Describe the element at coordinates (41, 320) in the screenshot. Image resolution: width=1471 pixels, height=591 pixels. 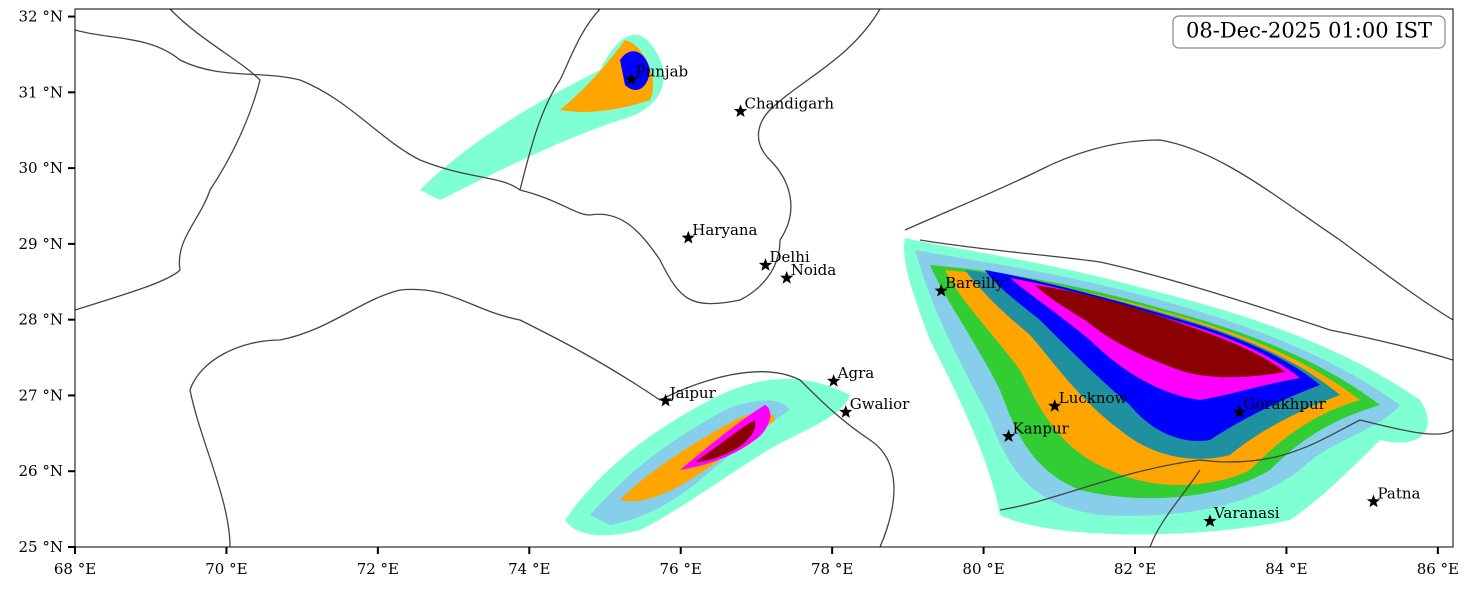
I see `y-tick-label: 28 °N` at that location.